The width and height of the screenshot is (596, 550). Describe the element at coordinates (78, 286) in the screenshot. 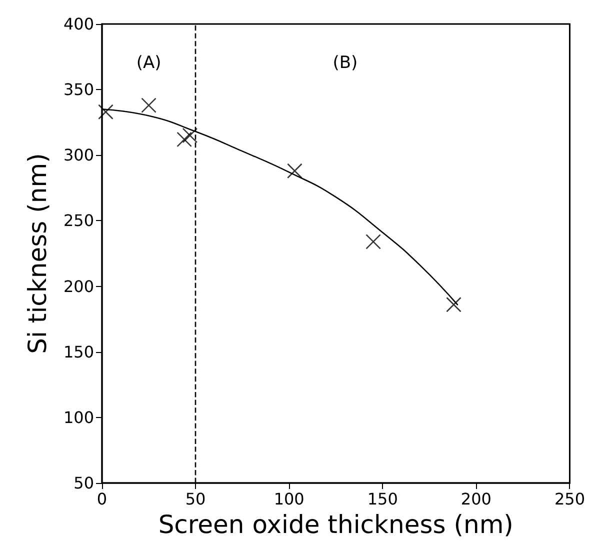

I see `y-tick-label: 200` at that location.